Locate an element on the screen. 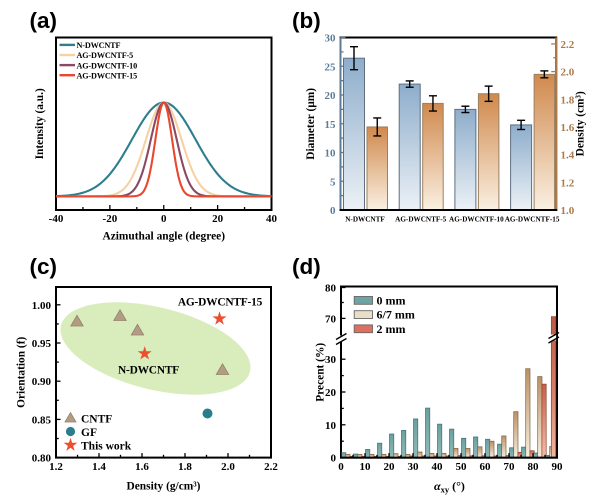 The image size is (600, 499). svg-text: -20 is located at coordinates (110, 219).